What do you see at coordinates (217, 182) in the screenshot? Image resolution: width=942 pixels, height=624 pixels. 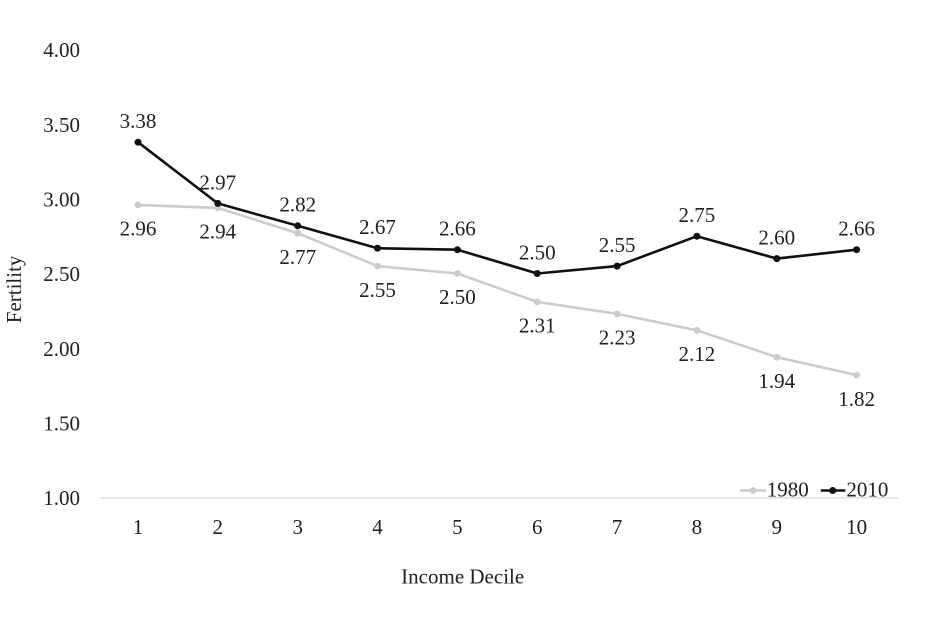 I see `svg-text: 2.97` at bounding box center [217, 182].